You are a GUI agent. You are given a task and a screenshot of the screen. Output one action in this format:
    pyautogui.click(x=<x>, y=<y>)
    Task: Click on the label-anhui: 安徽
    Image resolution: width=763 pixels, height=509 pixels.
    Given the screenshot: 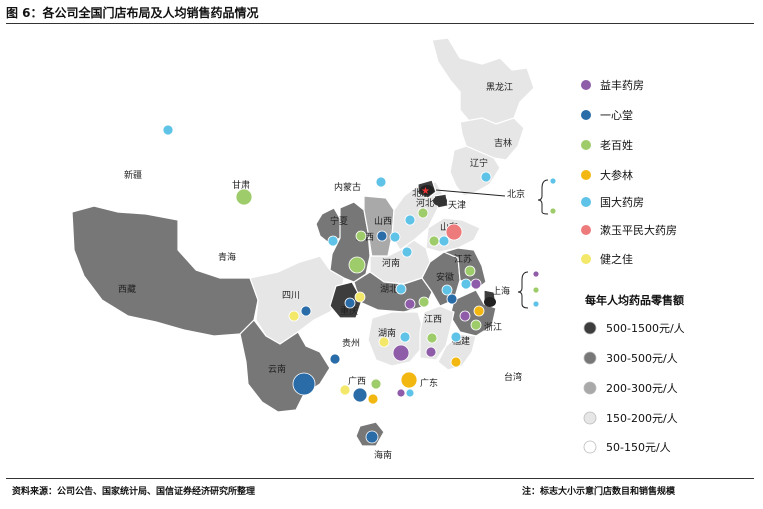 What is the action you would take?
    pyautogui.click(x=445, y=277)
    